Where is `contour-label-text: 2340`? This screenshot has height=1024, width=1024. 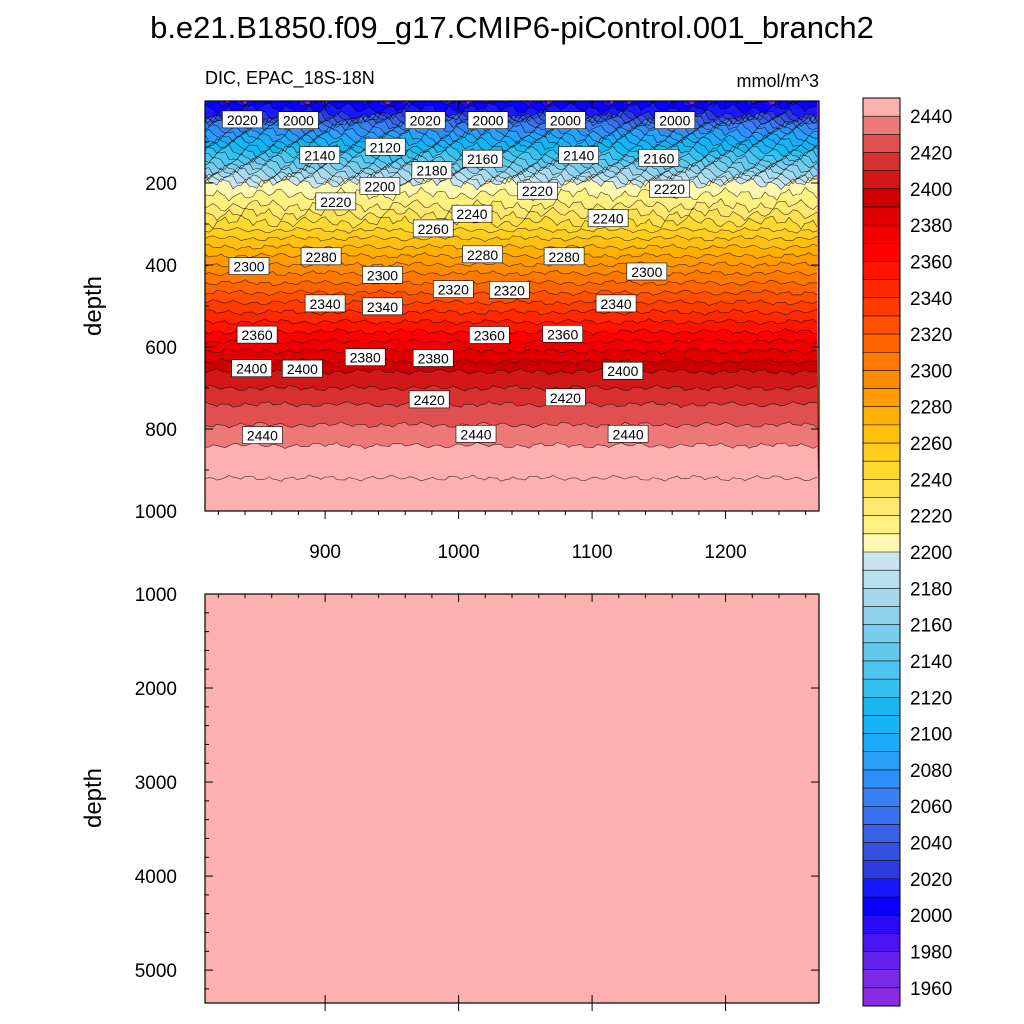 contour-label-text: 2340 is located at coordinates (325, 304).